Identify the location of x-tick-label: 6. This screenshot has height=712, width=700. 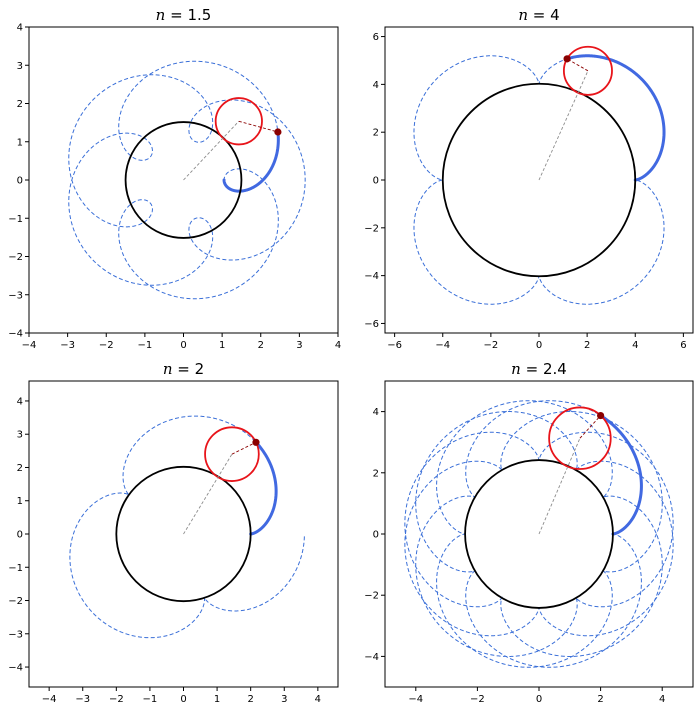
(683, 345).